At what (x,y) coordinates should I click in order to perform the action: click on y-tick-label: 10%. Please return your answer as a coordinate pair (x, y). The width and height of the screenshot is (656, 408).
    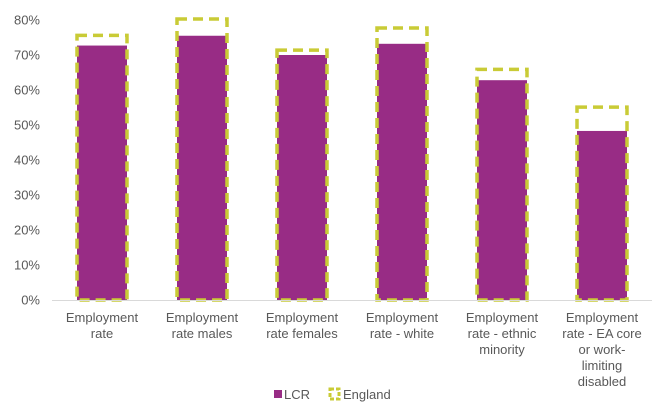
    Looking at the image, I should click on (27, 265).